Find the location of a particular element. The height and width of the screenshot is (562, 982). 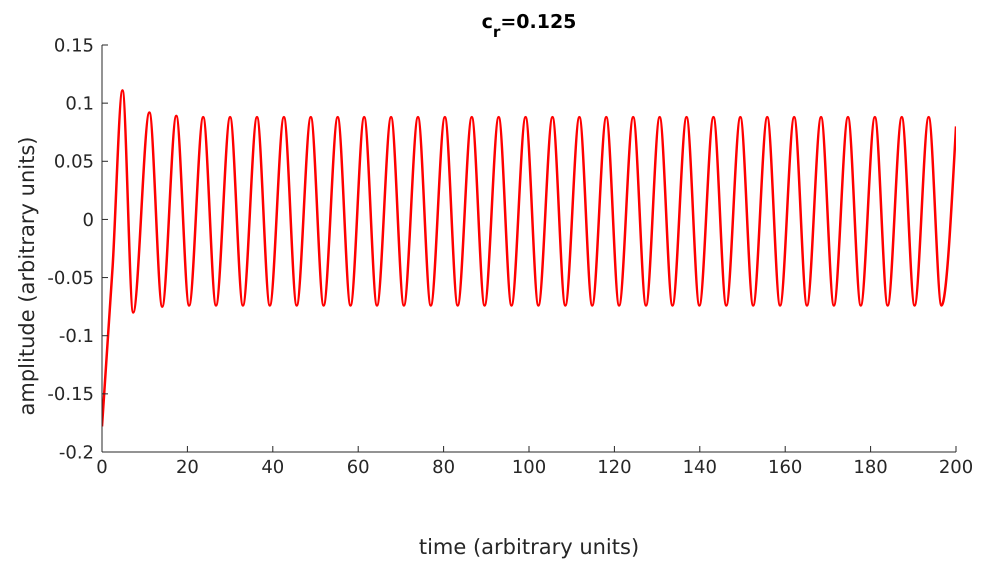

x-tick-label: 80 is located at coordinates (444, 467).